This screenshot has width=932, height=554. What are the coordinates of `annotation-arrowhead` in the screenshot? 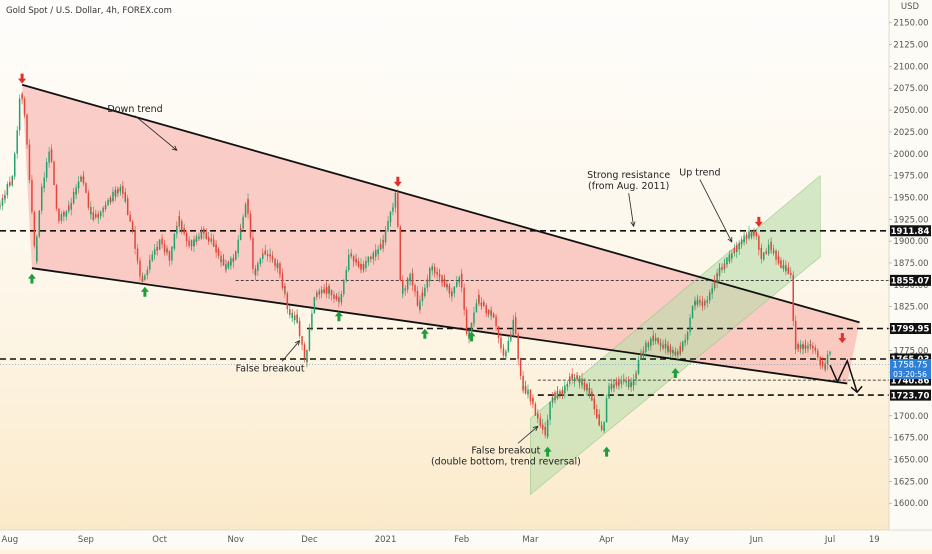 It's located at (535, 428).